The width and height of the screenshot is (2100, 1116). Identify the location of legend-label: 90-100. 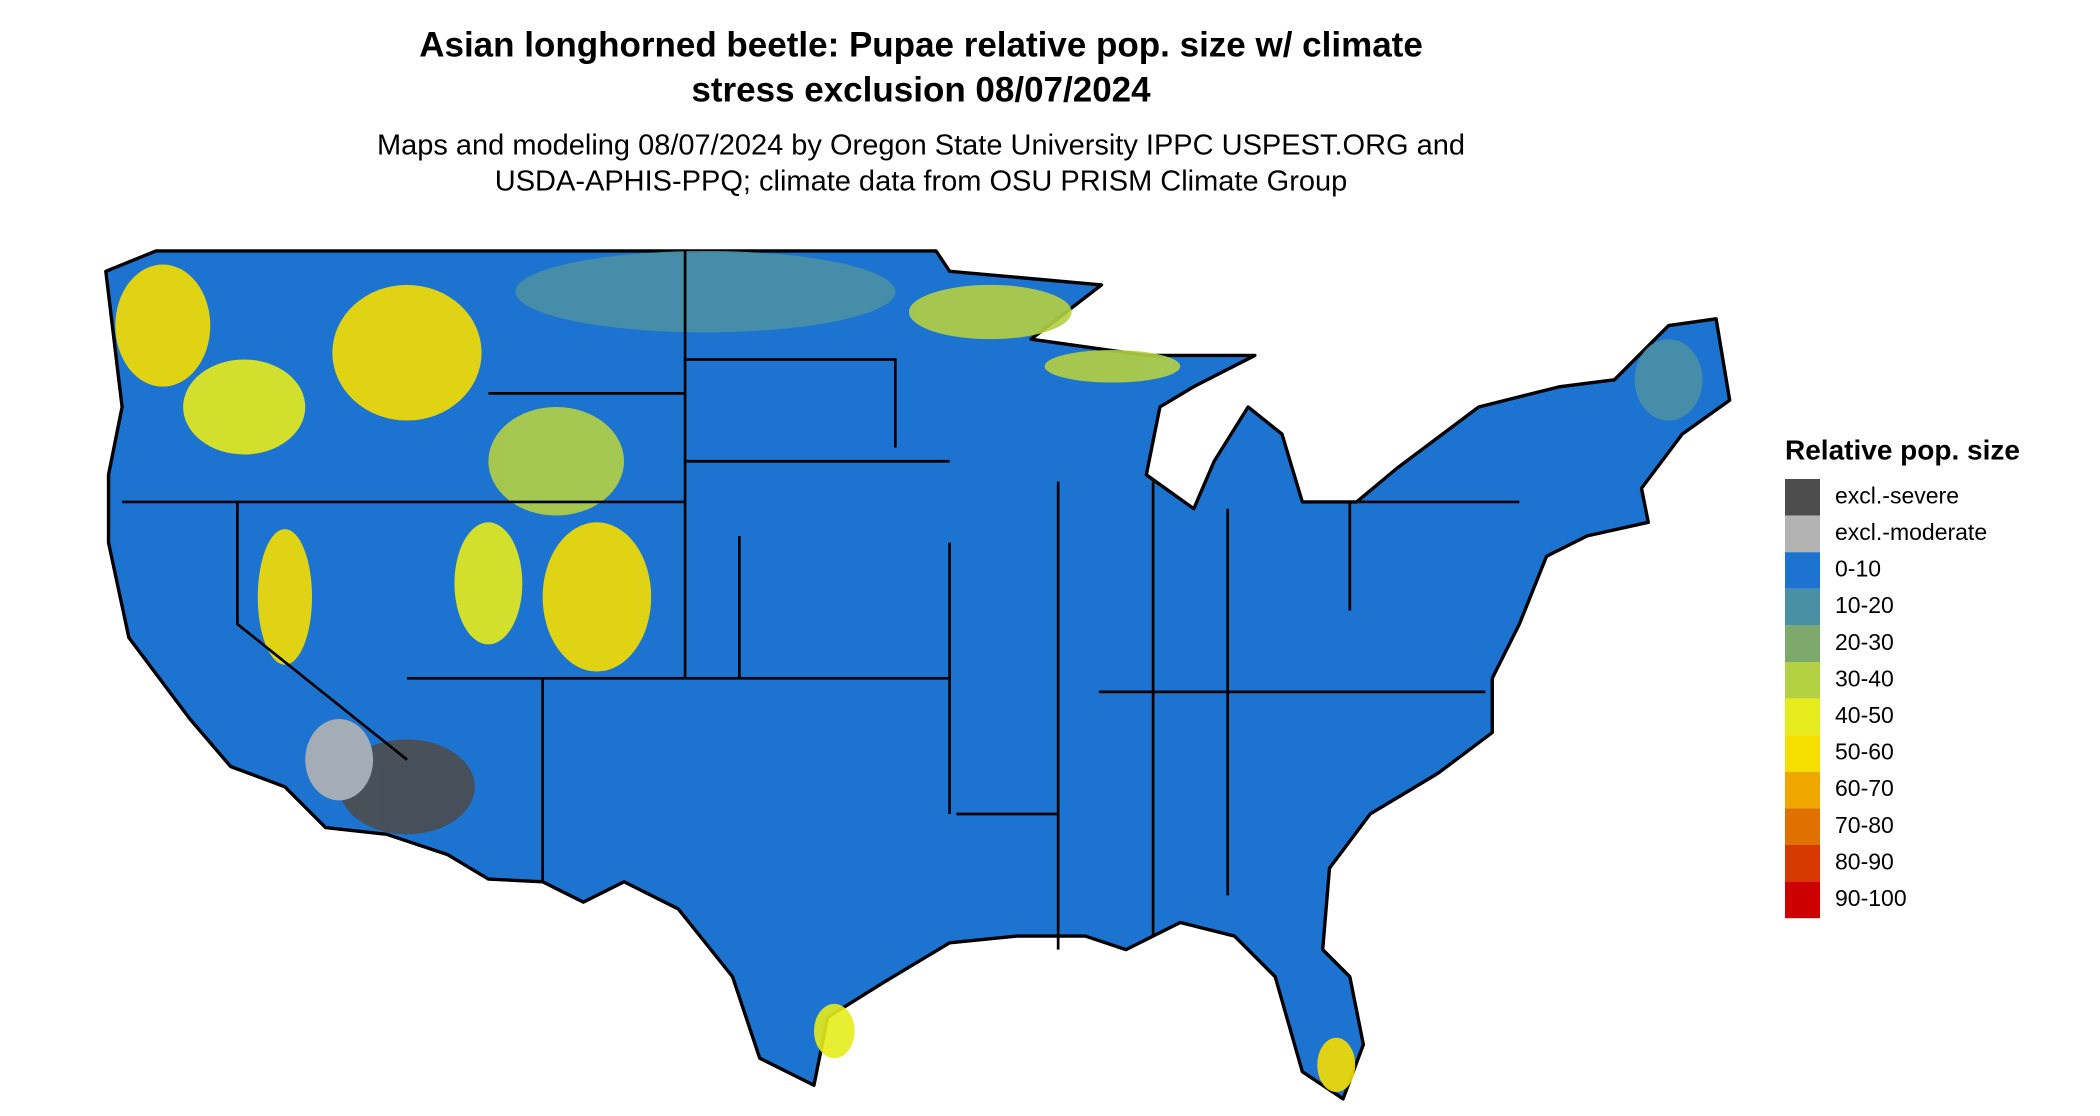
(1871, 898).